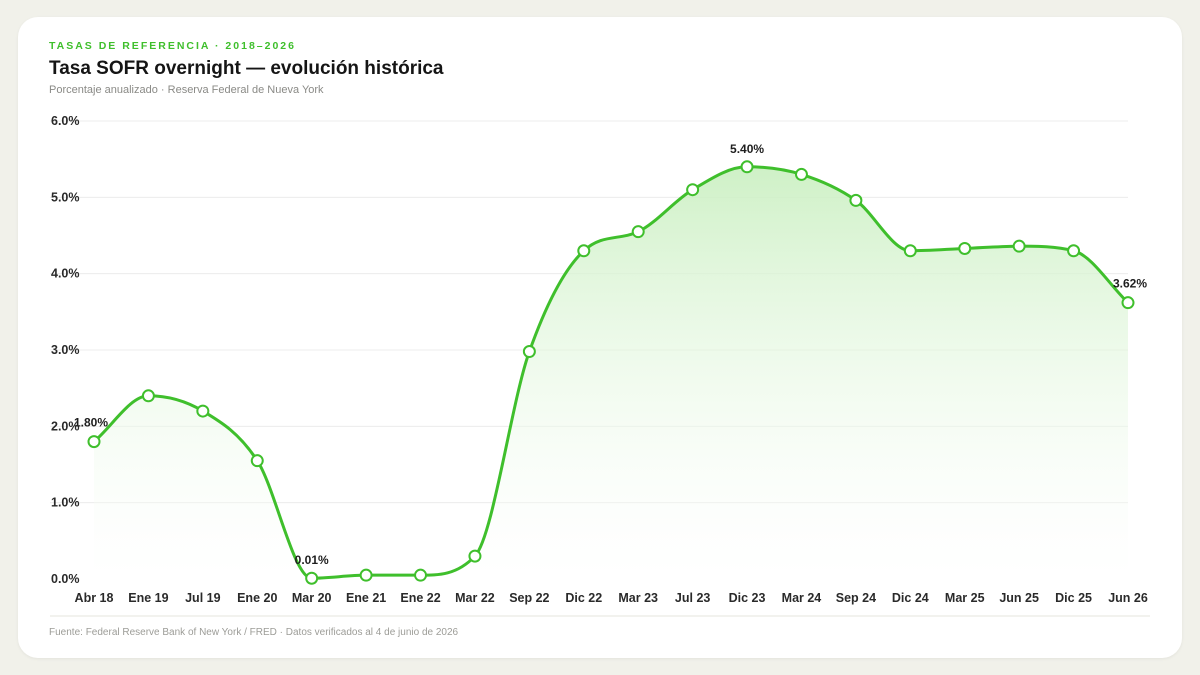  Describe the element at coordinates (856, 598) in the screenshot. I see `x-tick-label: Sep 24` at that location.